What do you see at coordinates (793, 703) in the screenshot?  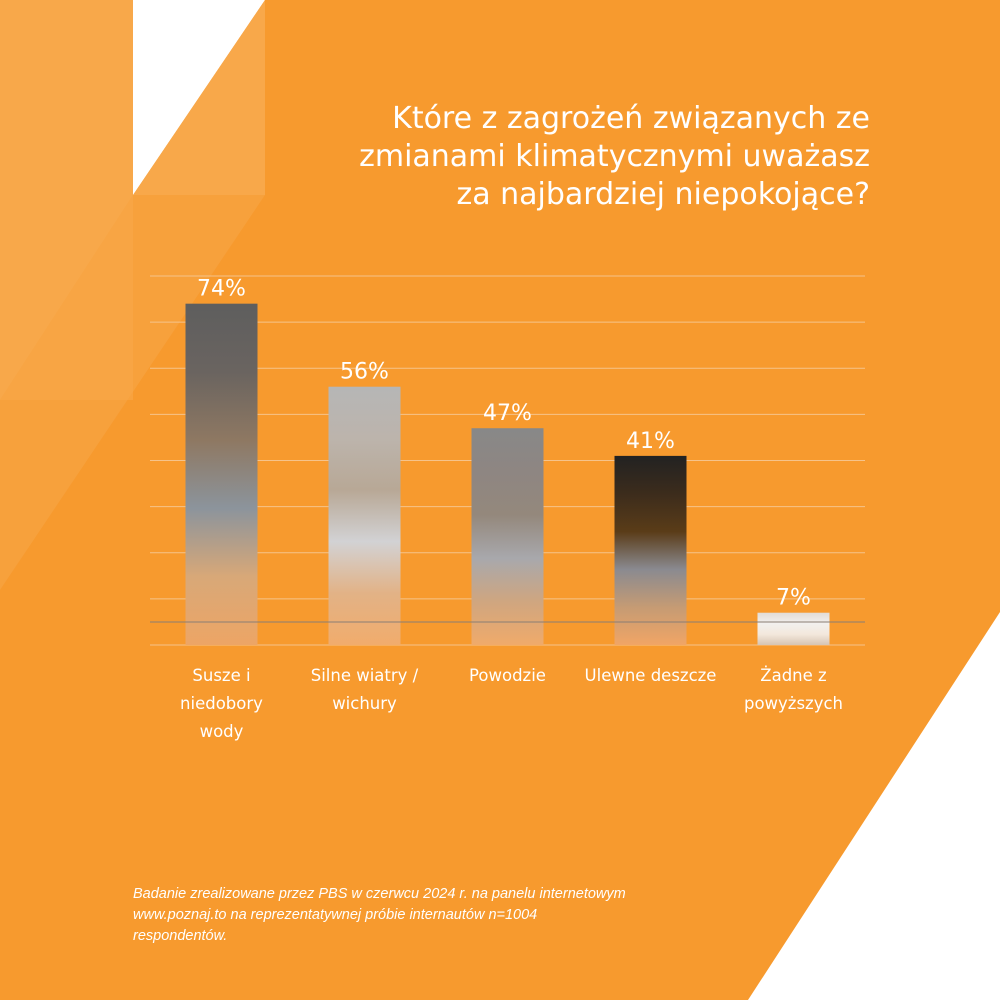 I see `category-label: powyższych` at bounding box center [793, 703].